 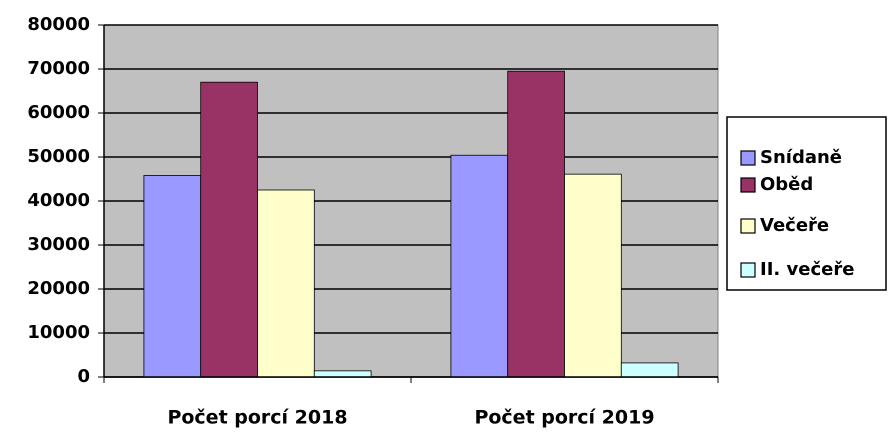 What do you see at coordinates (807, 269) in the screenshot?
I see `legend-label: II. večeře` at bounding box center [807, 269].